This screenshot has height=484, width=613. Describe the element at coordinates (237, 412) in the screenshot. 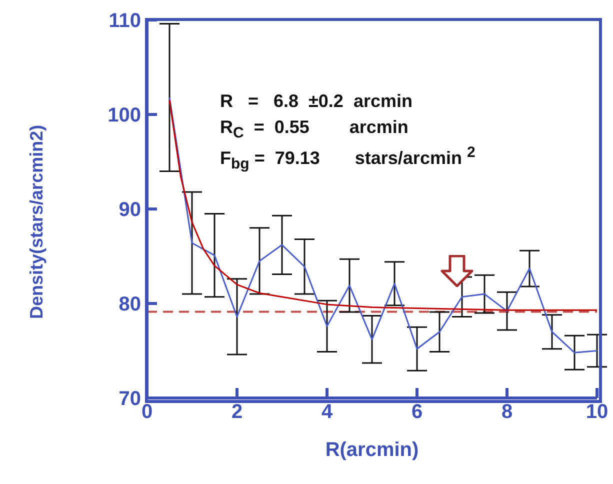

I see `x-tick-label: 2` at that location.